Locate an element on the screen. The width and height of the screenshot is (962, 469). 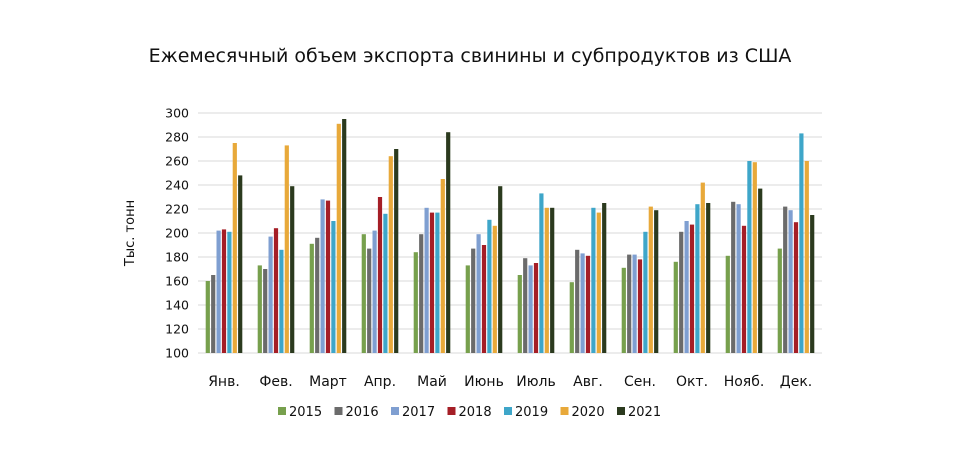
y-axis-ticks: 100 120 140 160 180 200 220 240 260 280 300 is located at coordinates (177, 233).